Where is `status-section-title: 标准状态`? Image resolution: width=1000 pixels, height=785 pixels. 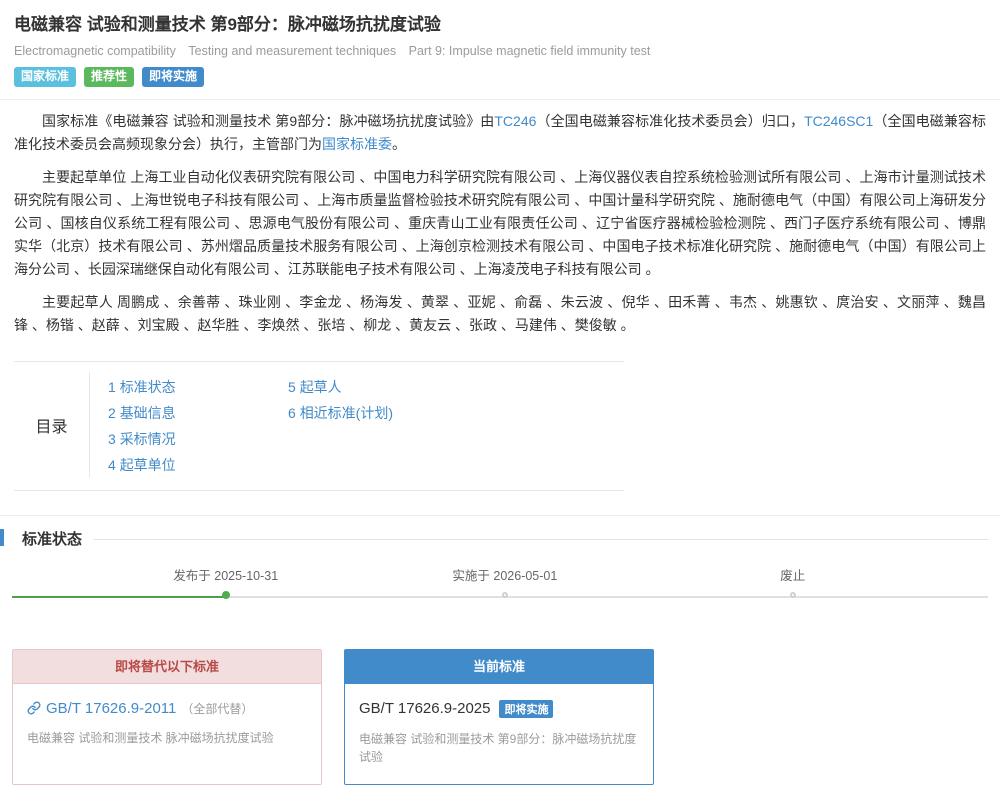 status-section-title: 标准状态 is located at coordinates (52, 539).